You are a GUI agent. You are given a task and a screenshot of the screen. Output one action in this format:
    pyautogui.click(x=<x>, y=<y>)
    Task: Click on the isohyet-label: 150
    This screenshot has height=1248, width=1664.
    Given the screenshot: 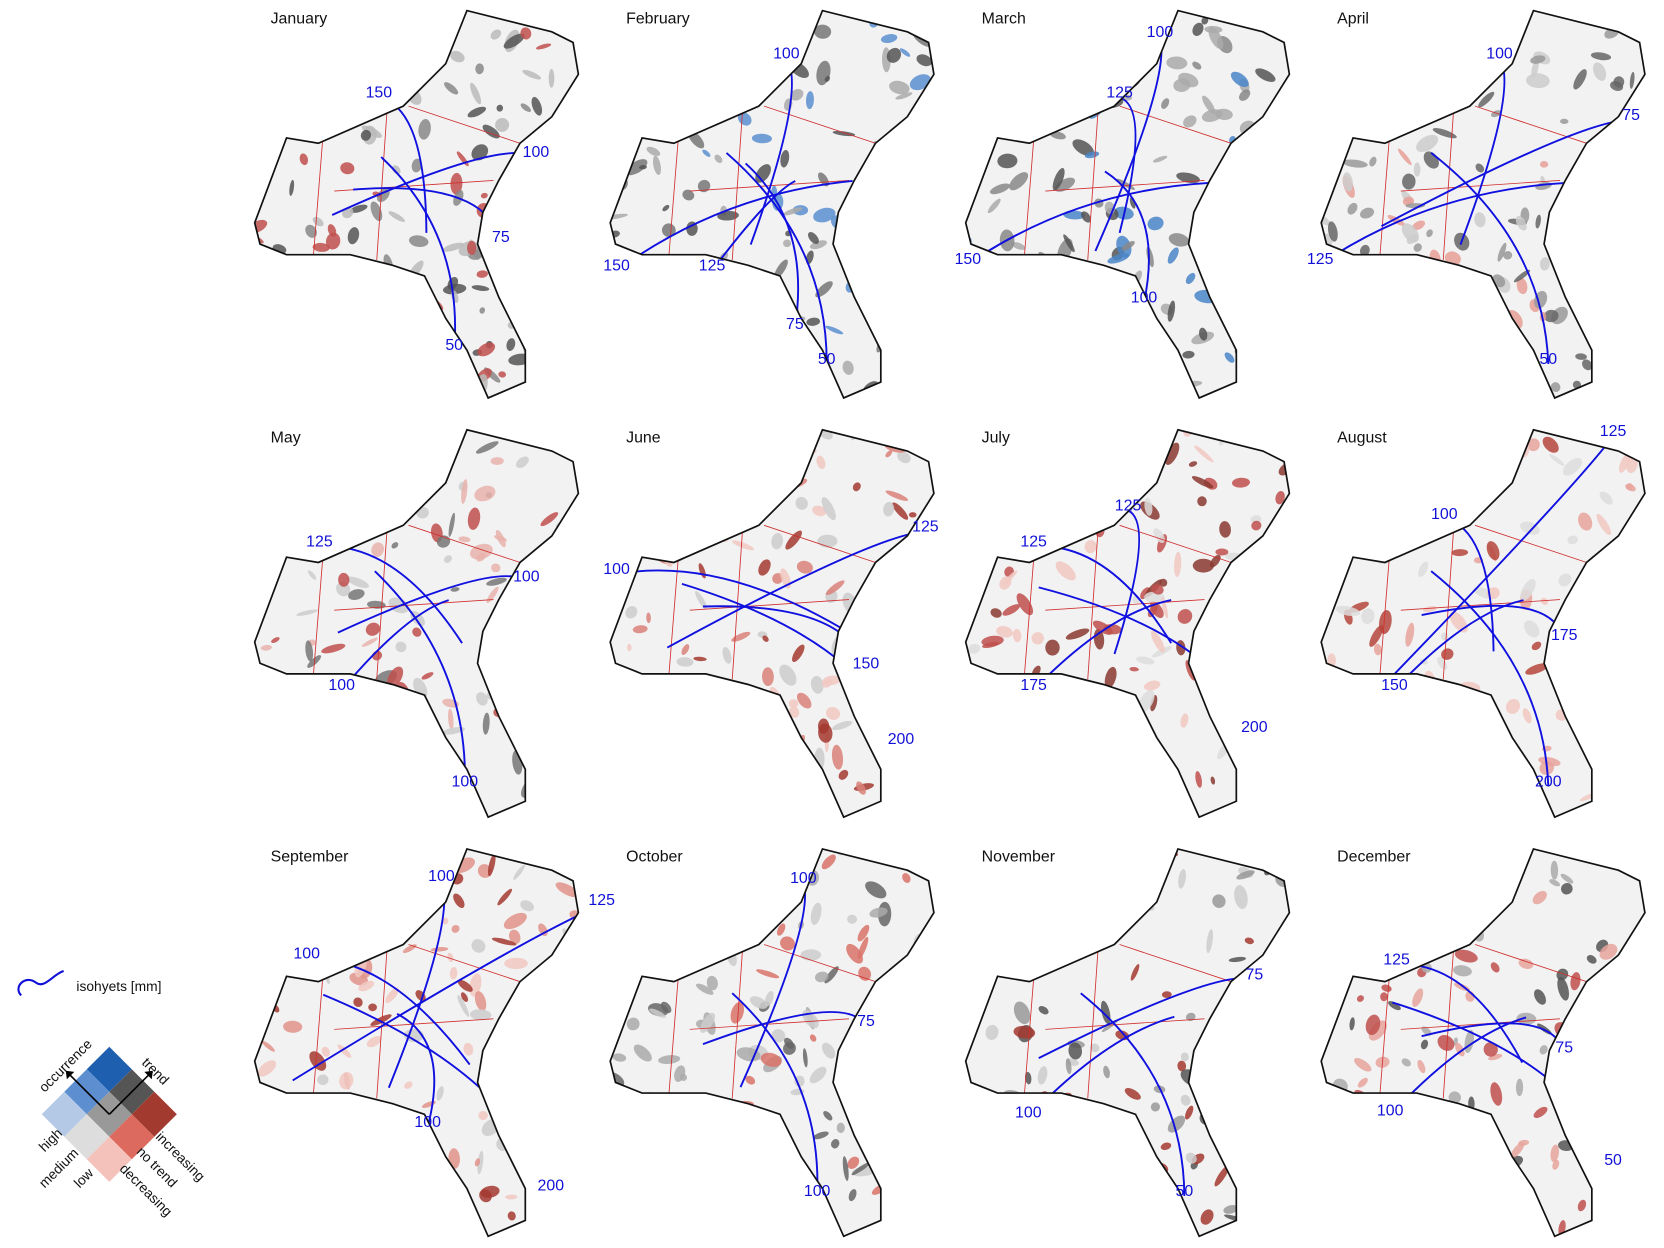 What is the action you would take?
    pyautogui.click(x=379, y=93)
    